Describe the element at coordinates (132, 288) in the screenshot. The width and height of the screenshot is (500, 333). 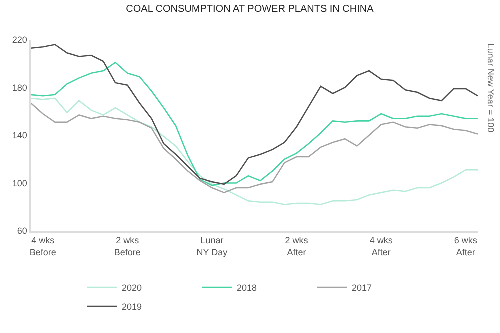
I see `legend-label: 2020` at that location.